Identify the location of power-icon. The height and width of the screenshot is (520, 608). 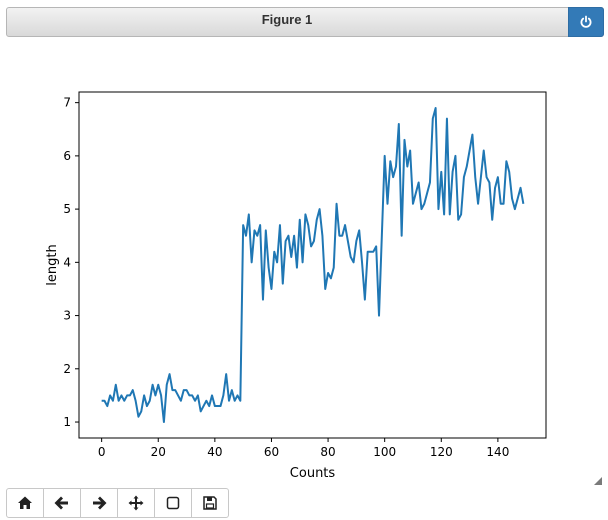
(586, 21).